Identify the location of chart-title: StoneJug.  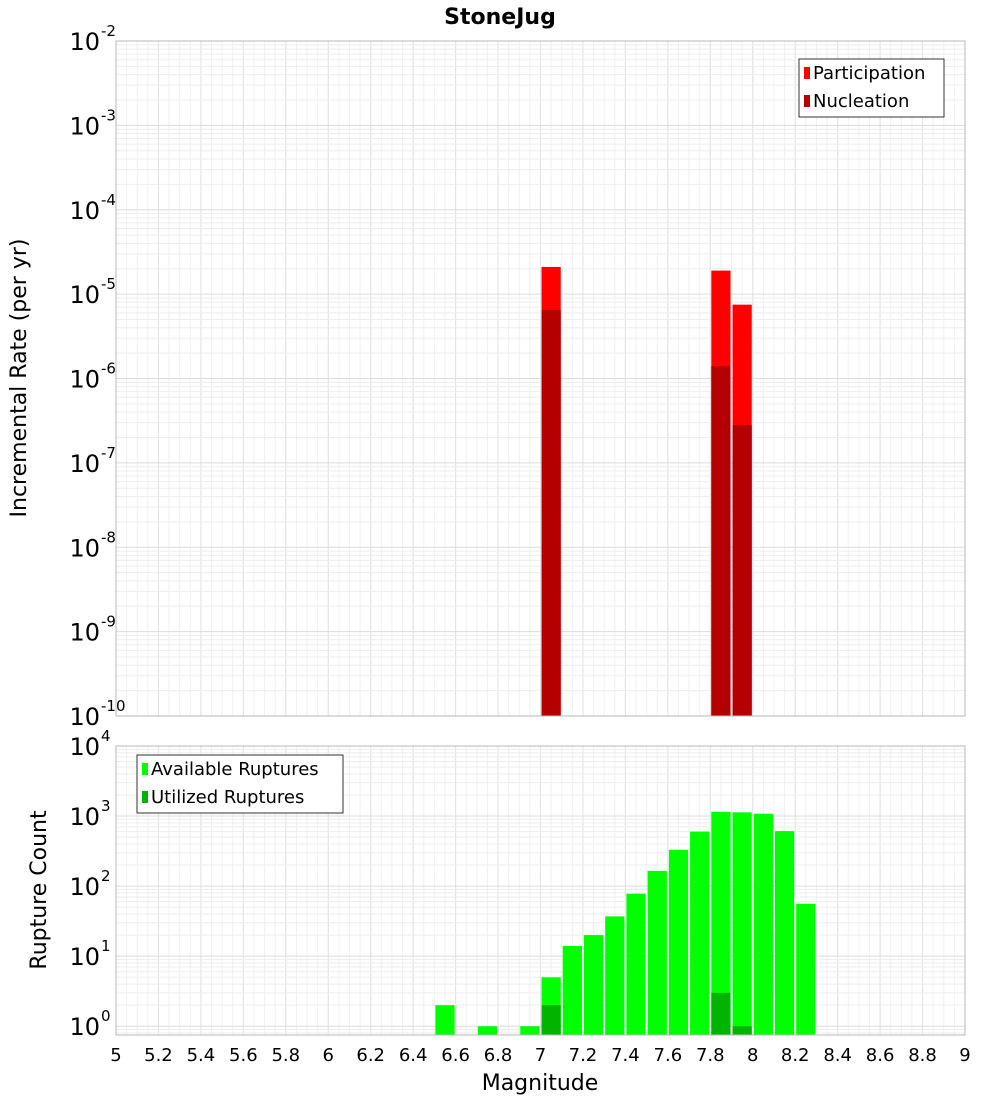
(500, 17).